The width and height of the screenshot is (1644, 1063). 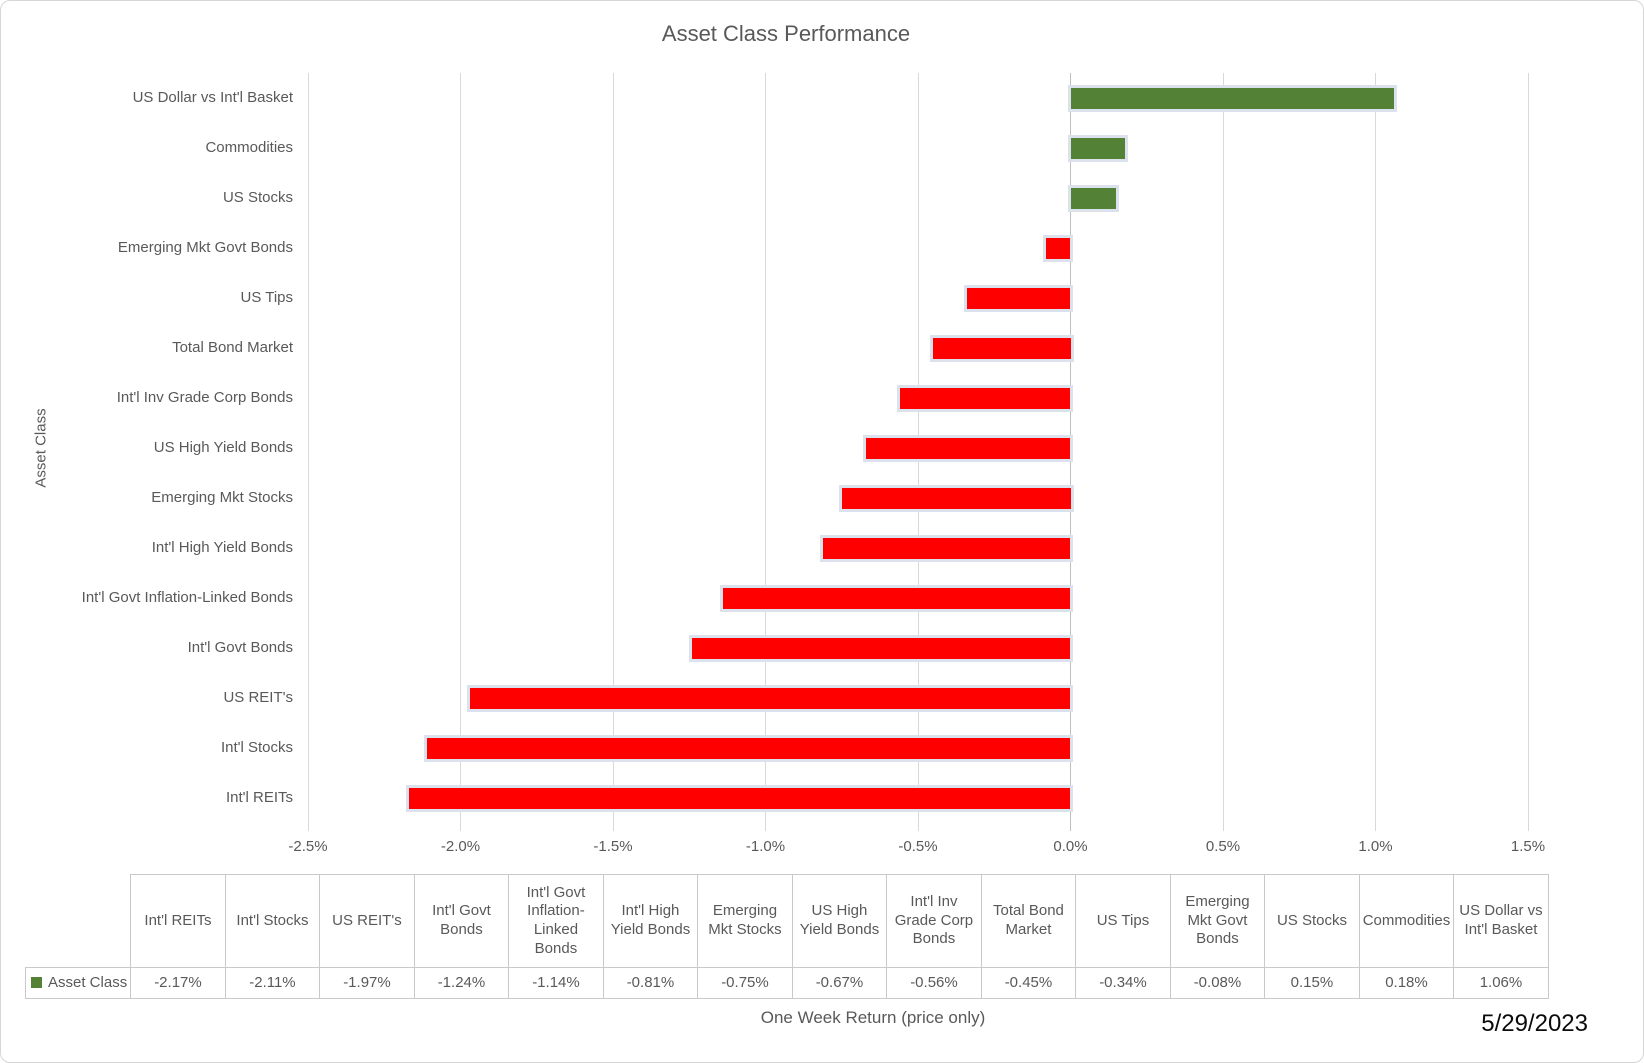 What do you see at coordinates (78, 921) in the screenshot?
I see `table-corner-cell` at bounding box center [78, 921].